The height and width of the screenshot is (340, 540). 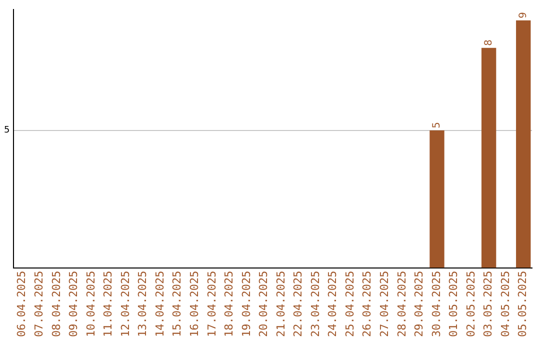 What do you see at coordinates (349, 304) in the screenshot?
I see `x-tick-label: 25.04.2025` at bounding box center [349, 304].